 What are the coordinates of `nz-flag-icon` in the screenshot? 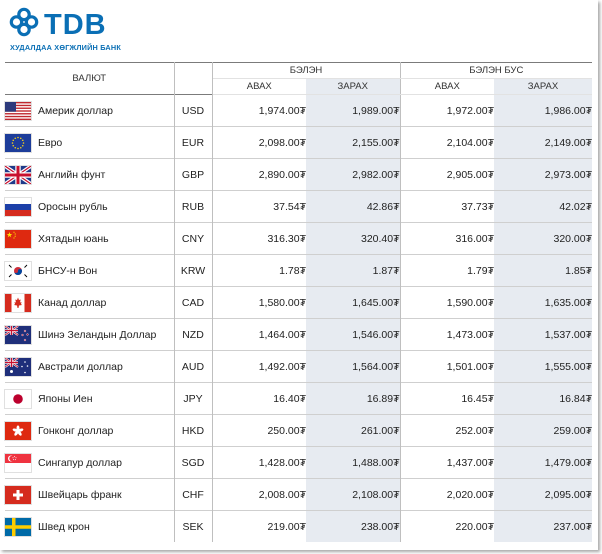 It's located at (18, 334).